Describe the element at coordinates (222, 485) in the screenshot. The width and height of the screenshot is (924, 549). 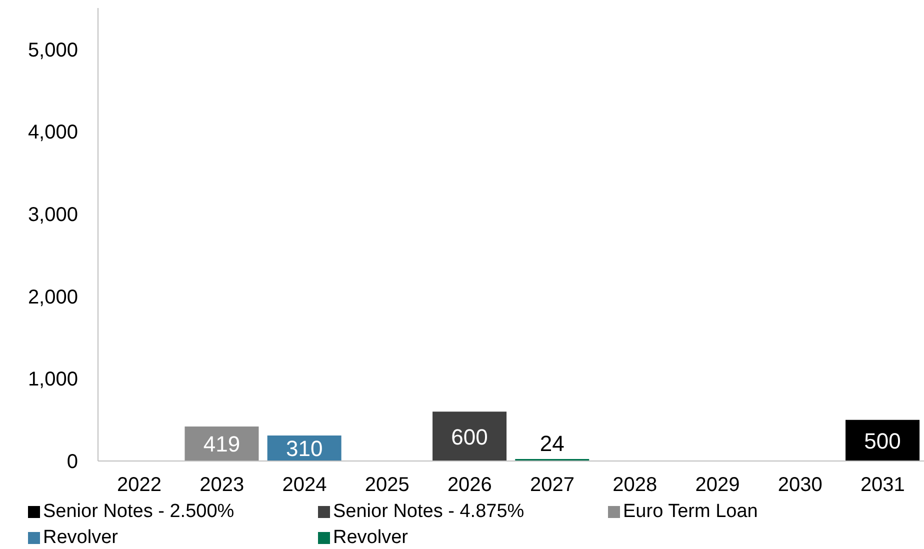
I see `x-tick-label: 2023` at that location.